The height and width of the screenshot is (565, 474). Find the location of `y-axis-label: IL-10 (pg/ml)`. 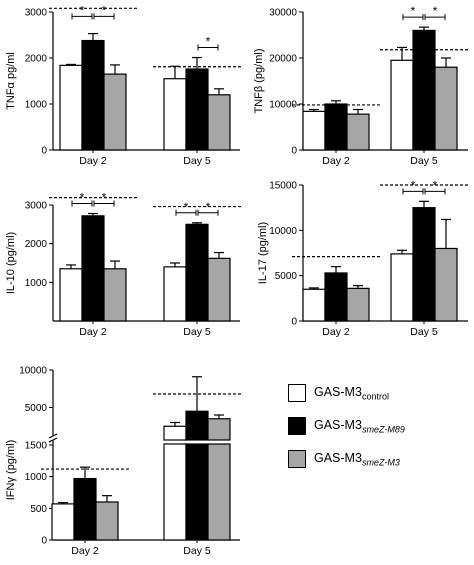

y-axis-label: IL-10 (pg/ml) is located at coordinates (11, 263).